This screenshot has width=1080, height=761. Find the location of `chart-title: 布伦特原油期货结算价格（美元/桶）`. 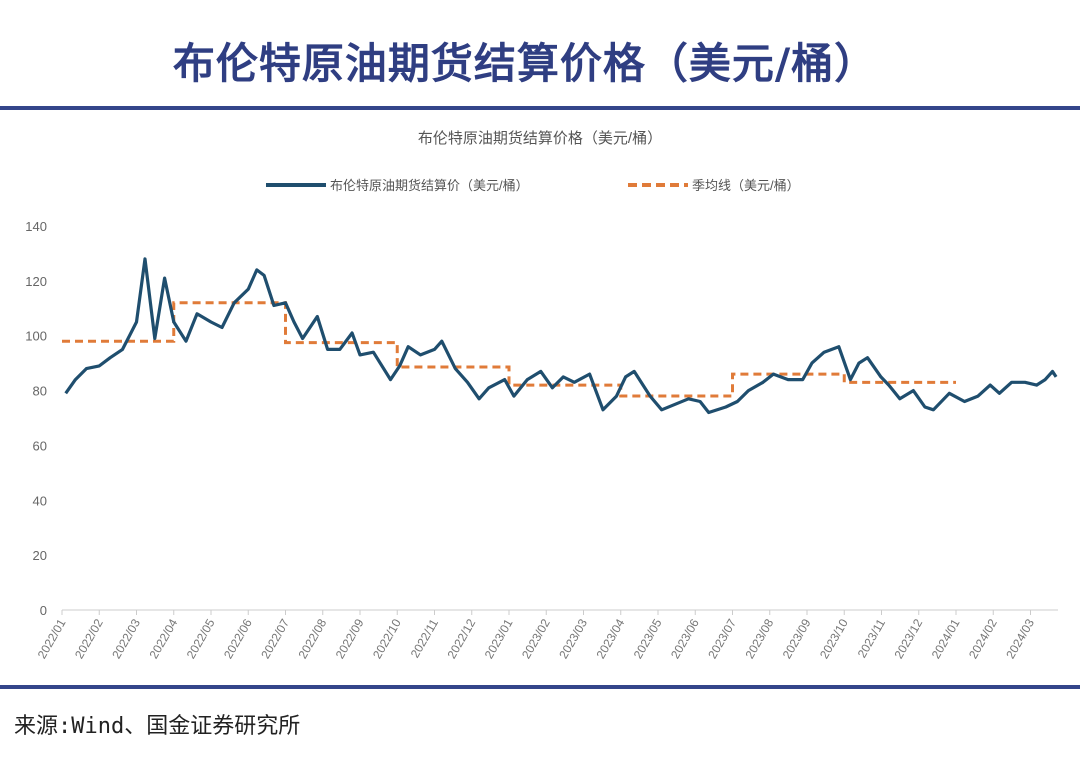

chart-title: 布伦特原油期货结算价格（美元/桶） is located at coordinates (540, 138).